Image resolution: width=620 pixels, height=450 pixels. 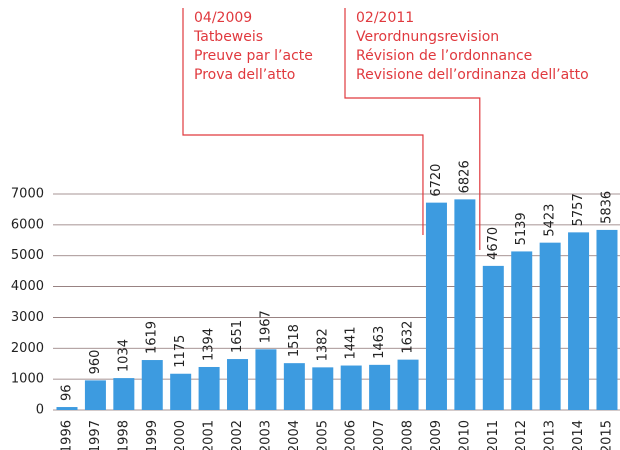 What do you see at coordinates (237, 435) in the screenshot?
I see `x-tick-label: 2002` at bounding box center [237, 435].